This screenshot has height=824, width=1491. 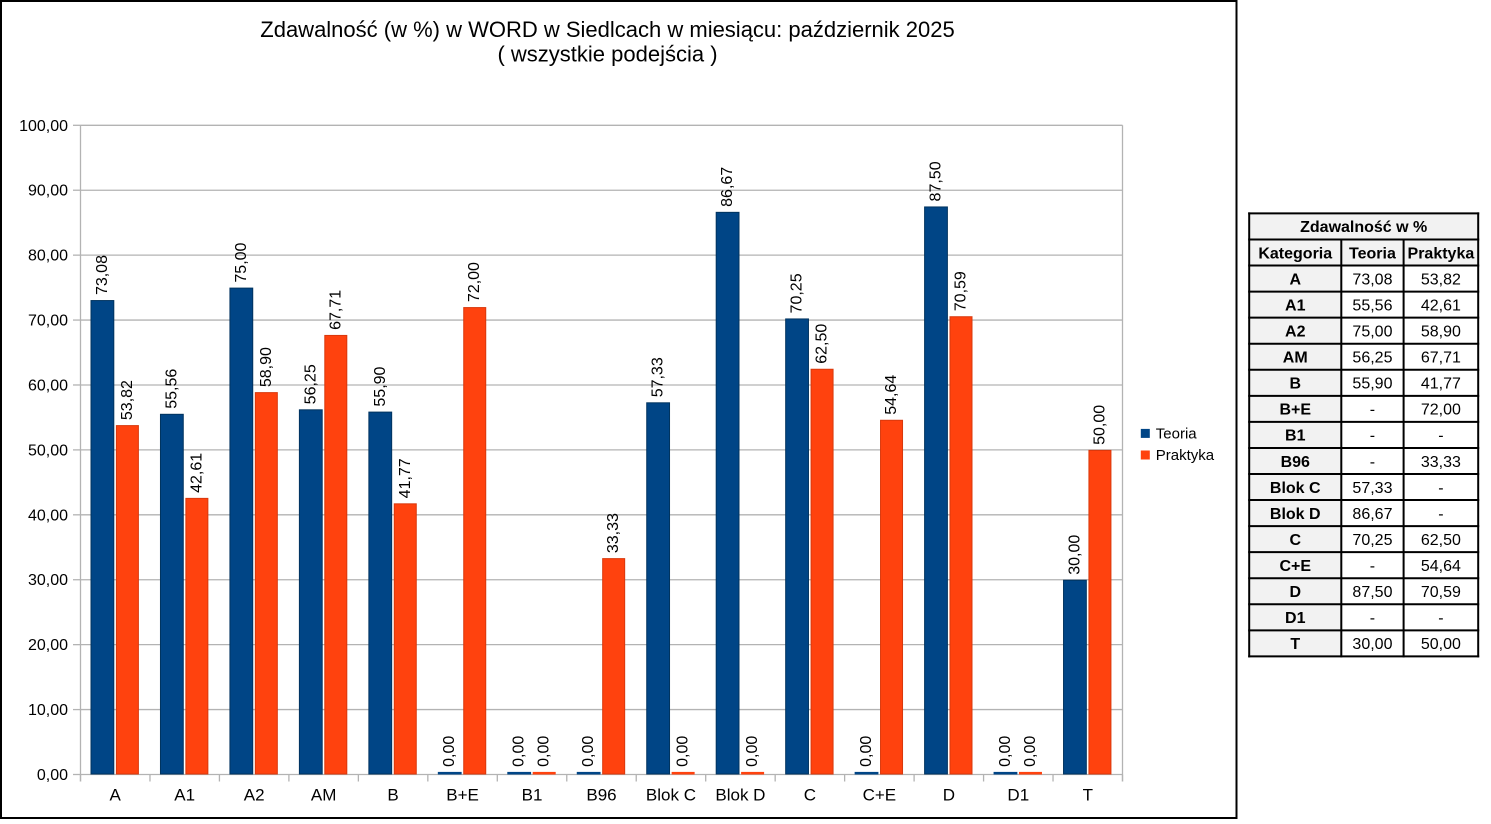 What do you see at coordinates (1295, 253) in the screenshot?
I see `svg-text: Kategoria` at bounding box center [1295, 253].